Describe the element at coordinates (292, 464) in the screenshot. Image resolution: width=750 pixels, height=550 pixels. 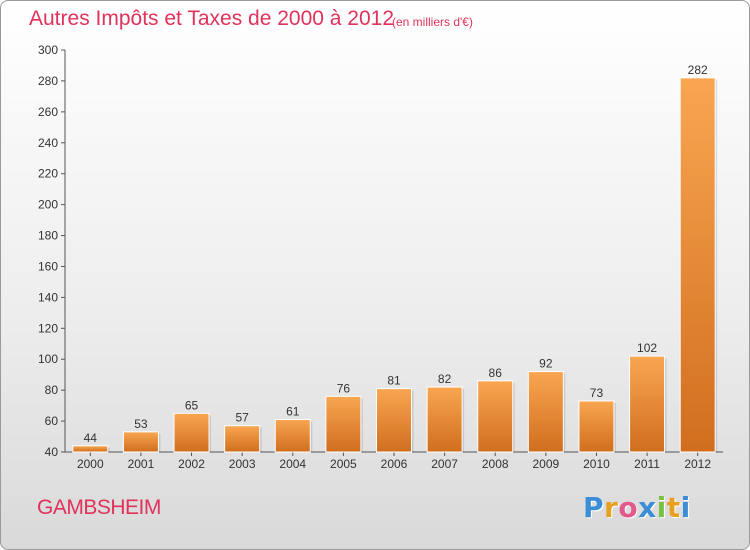
I see `x-tick-label: 2004` at that location.